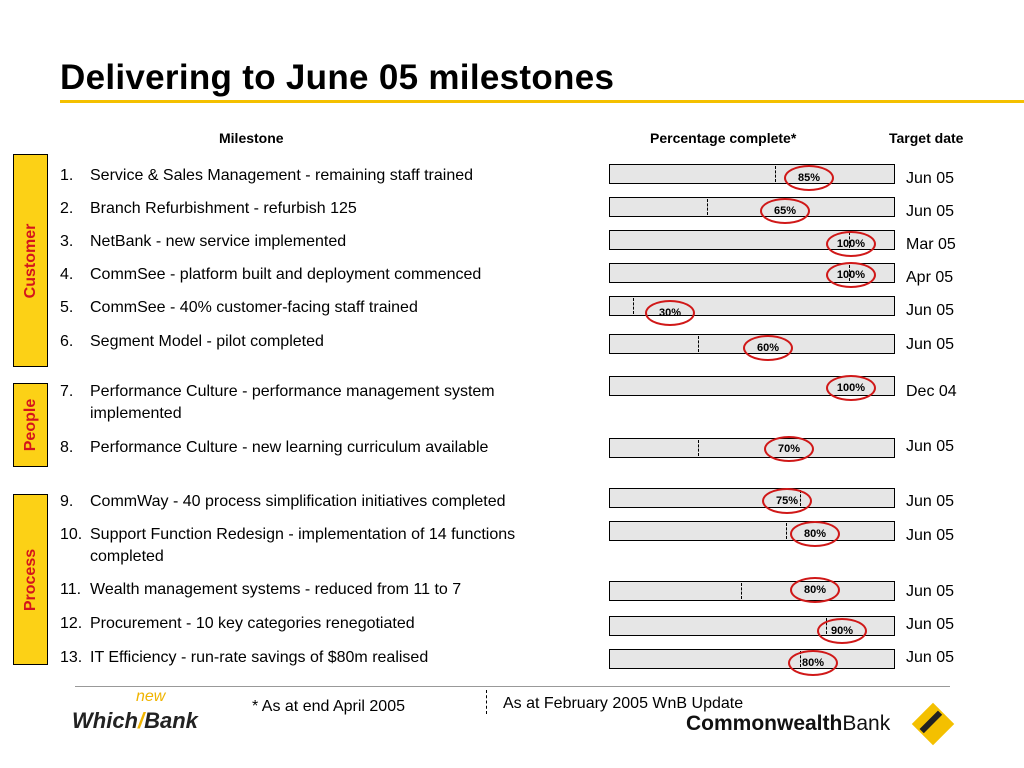  Describe the element at coordinates (328, 706) in the screenshot. I see `footnote: * As at end April 2005` at that location.